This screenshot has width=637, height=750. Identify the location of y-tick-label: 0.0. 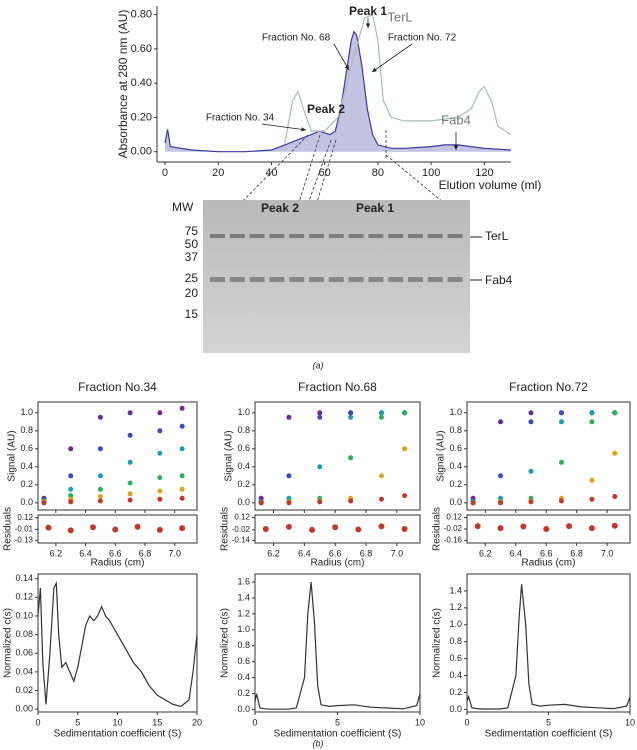
(243, 502).